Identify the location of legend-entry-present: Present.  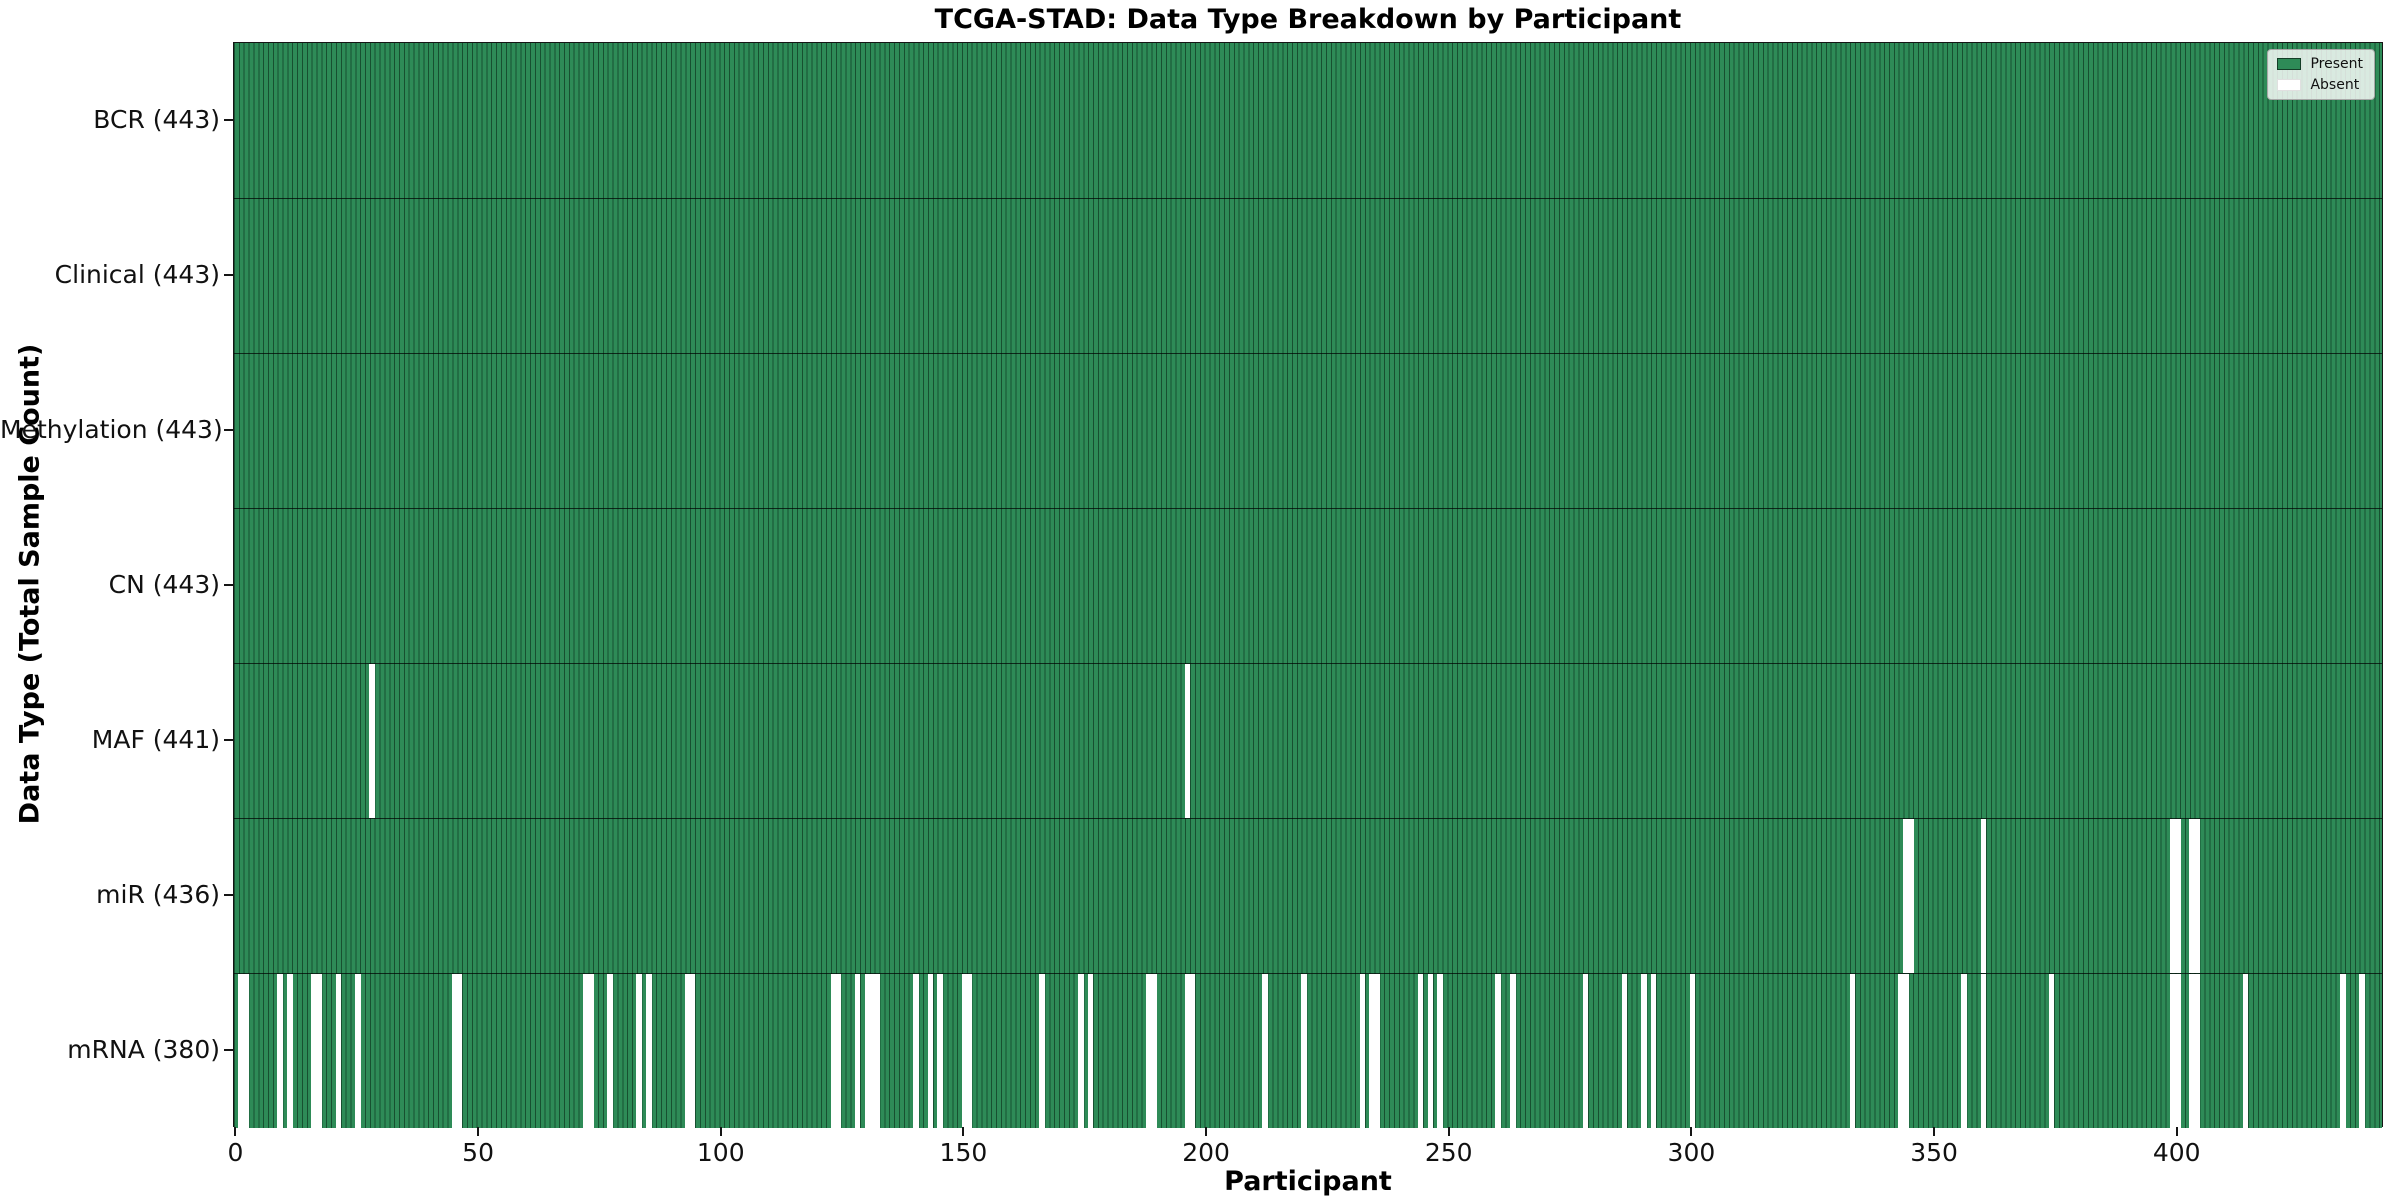
(2320, 64).